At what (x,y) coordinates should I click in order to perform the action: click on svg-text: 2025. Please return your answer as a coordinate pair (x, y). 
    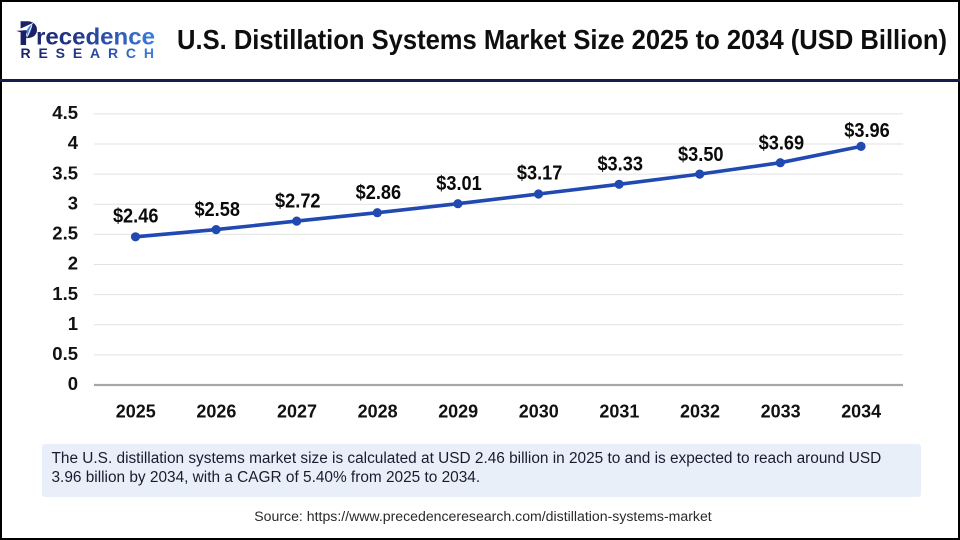
    Looking at the image, I should click on (136, 411).